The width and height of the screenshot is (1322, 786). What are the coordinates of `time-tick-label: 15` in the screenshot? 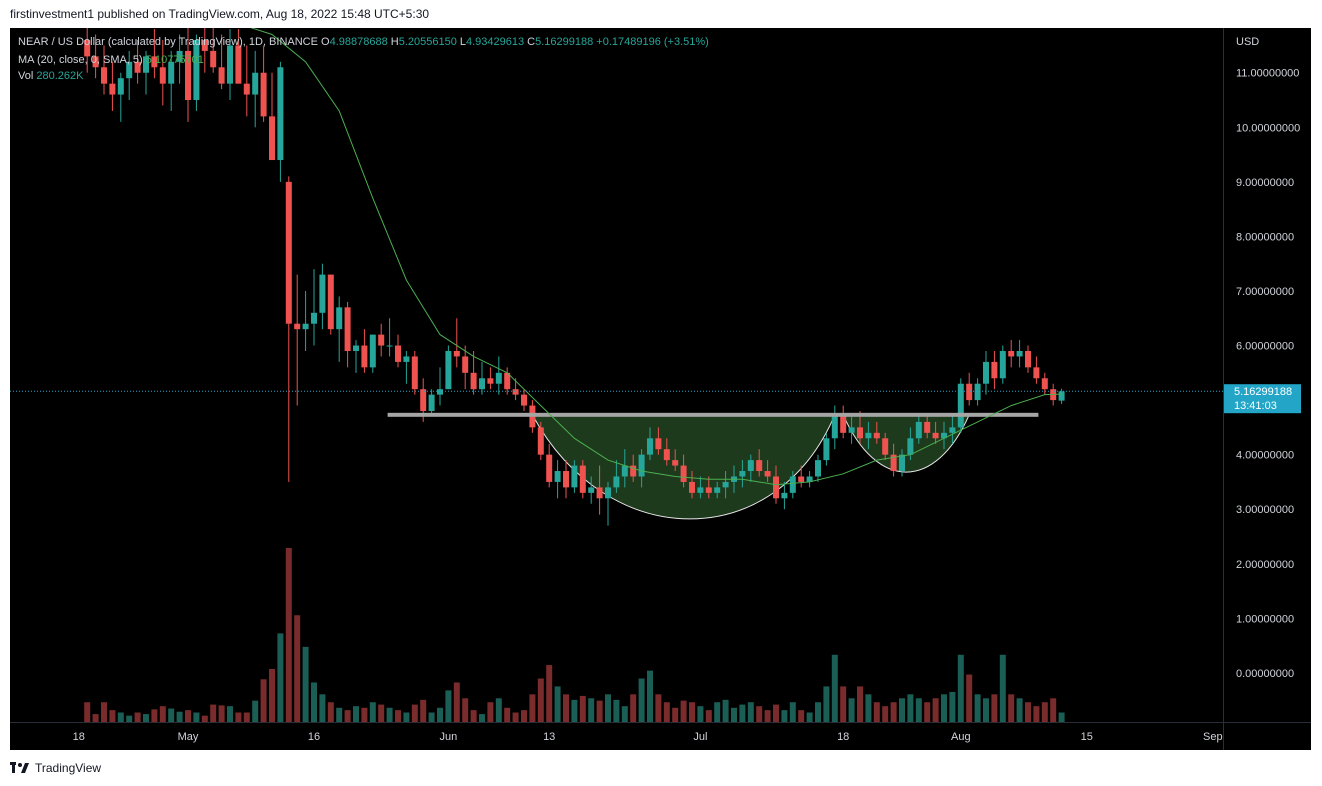 It's located at (1087, 737).